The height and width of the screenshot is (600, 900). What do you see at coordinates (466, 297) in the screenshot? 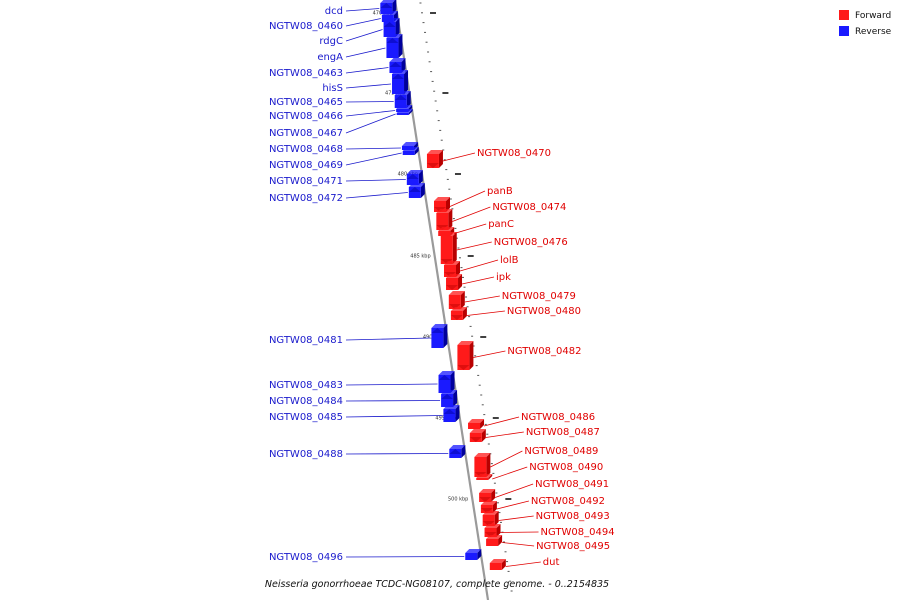
I see `minor-ticks` at bounding box center [466, 297].